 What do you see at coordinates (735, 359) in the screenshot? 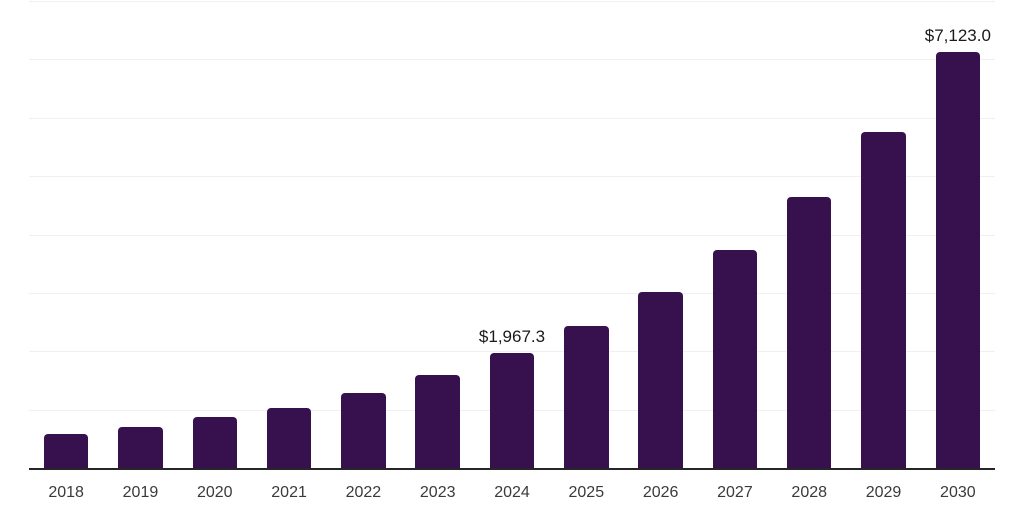
I see `bar-2027` at bounding box center [735, 359].